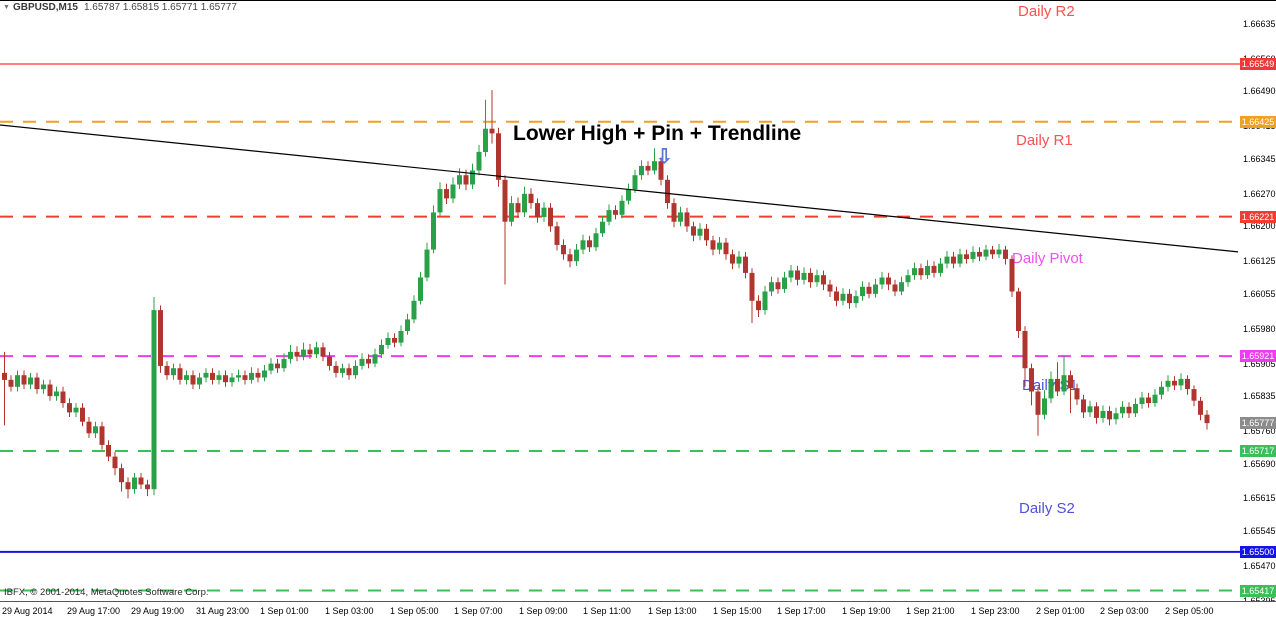 The image size is (1276, 619). What do you see at coordinates (1259, 531) in the screenshot?
I see `price-tick: 1.65545` at bounding box center [1259, 531].